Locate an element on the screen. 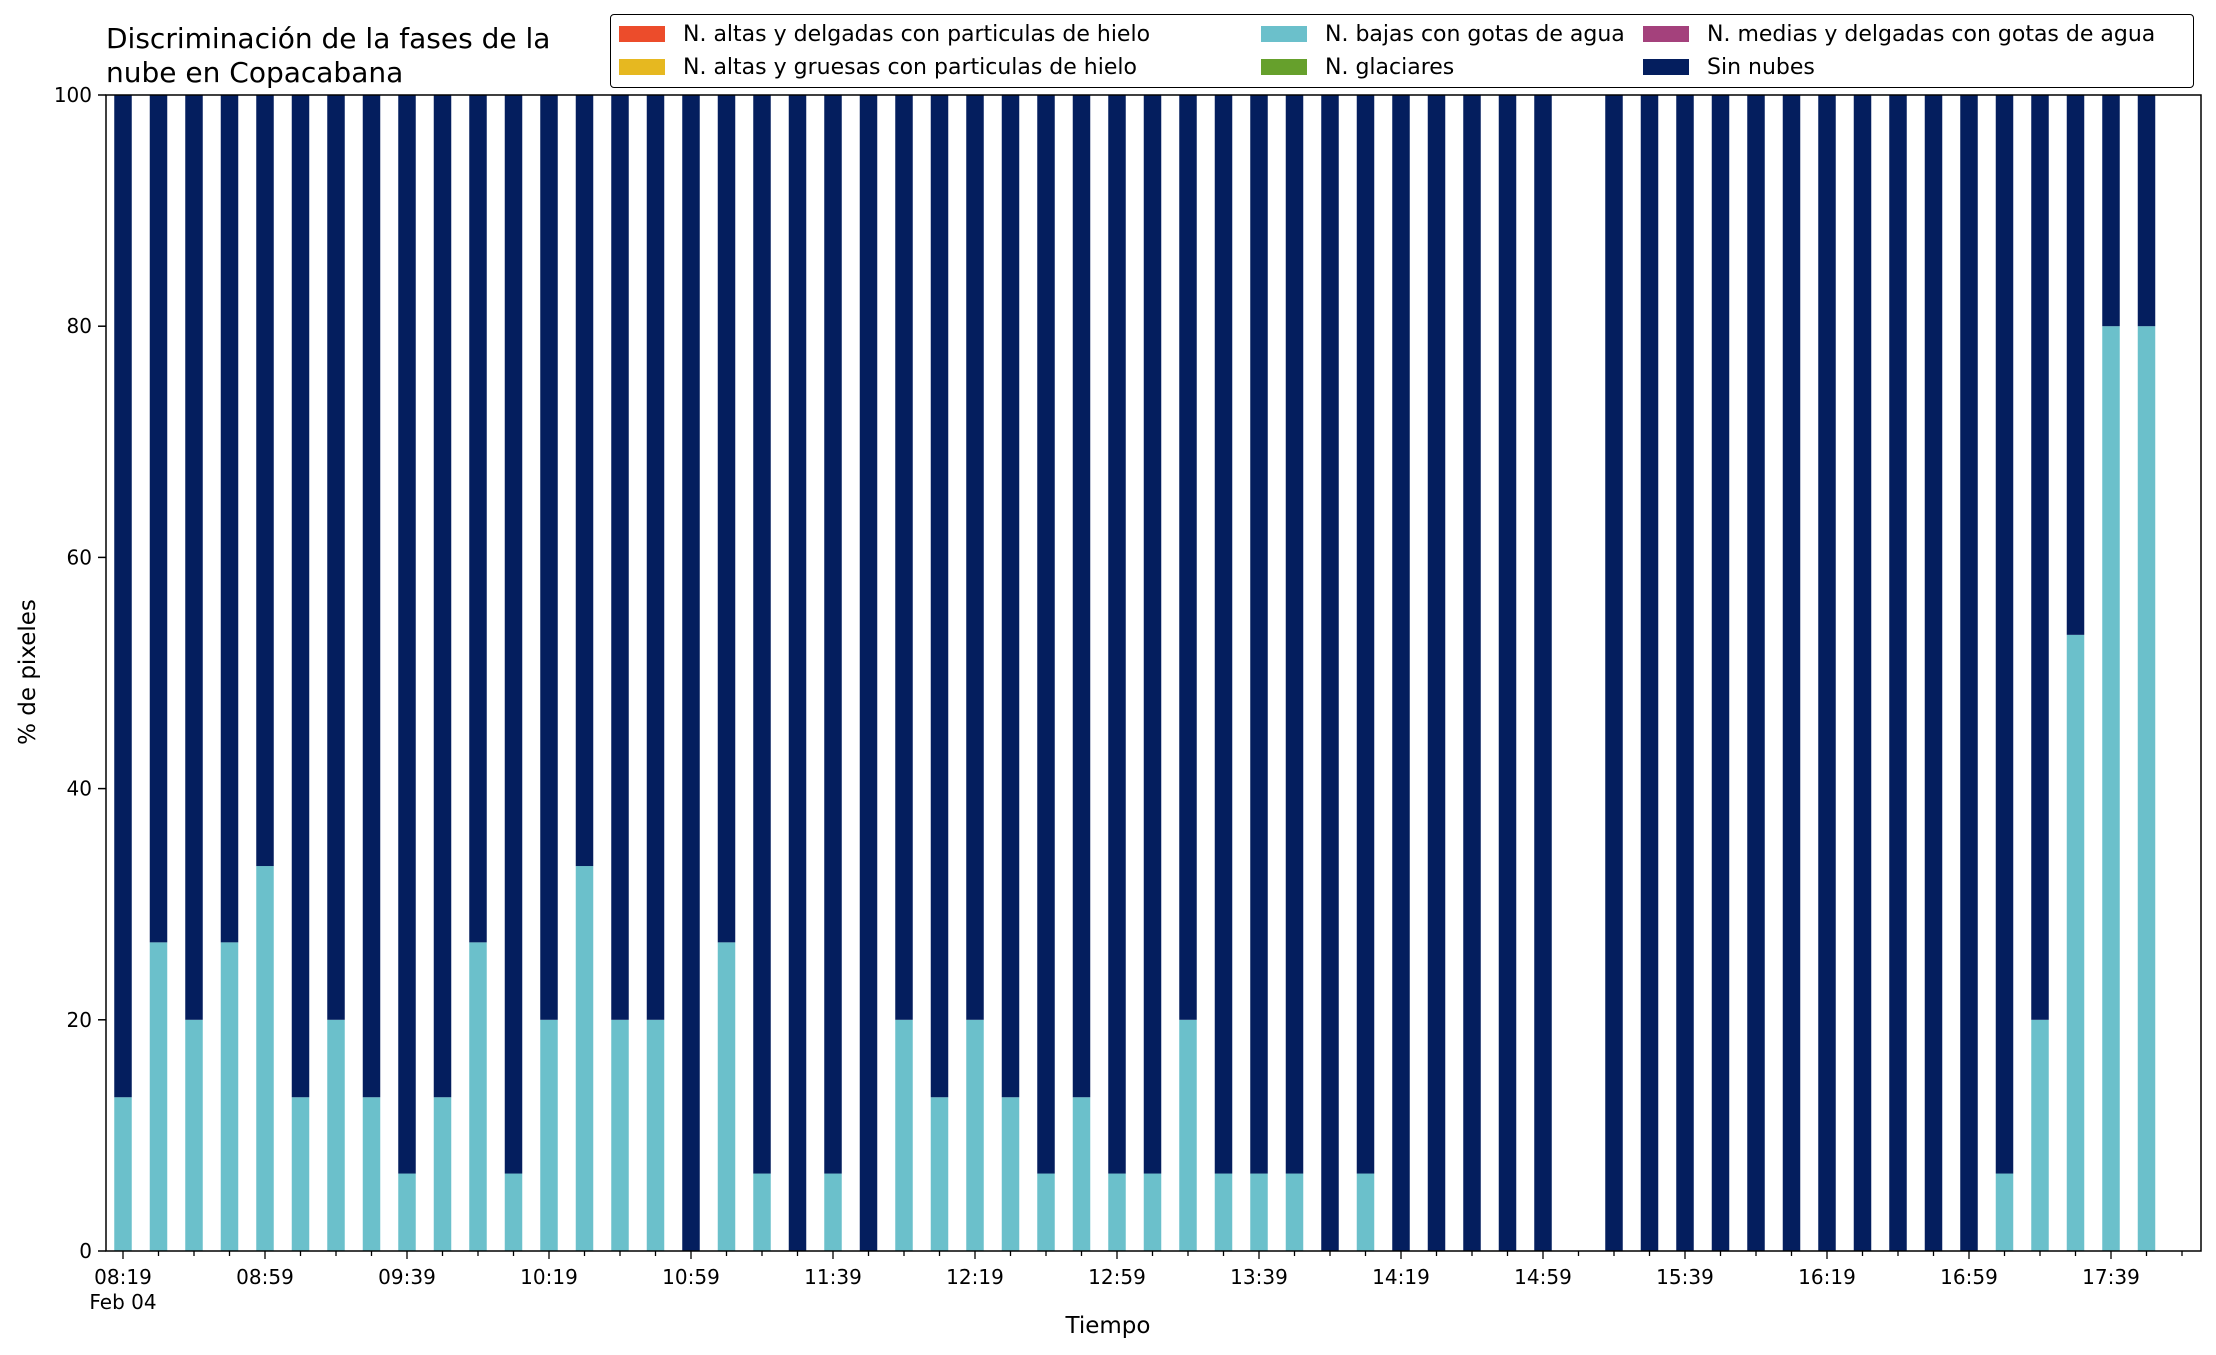 This screenshot has height=1355, width=2216. legend-label: Sin nubes is located at coordinates (1761, 67).